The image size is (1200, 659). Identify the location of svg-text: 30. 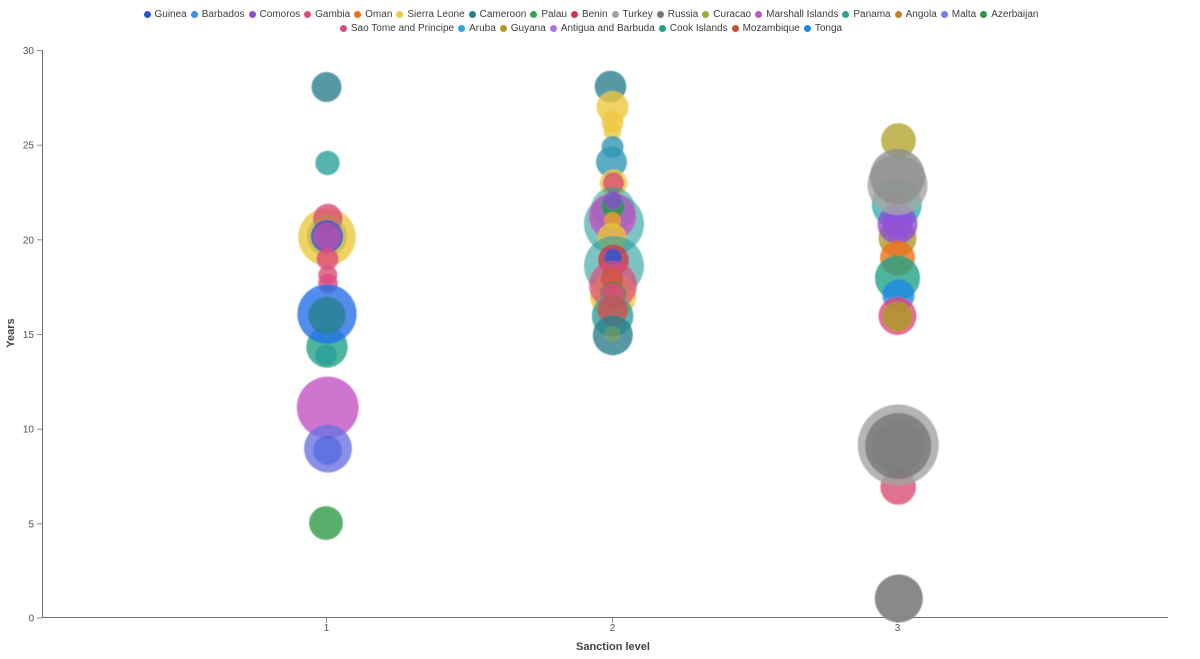
(29, 51).